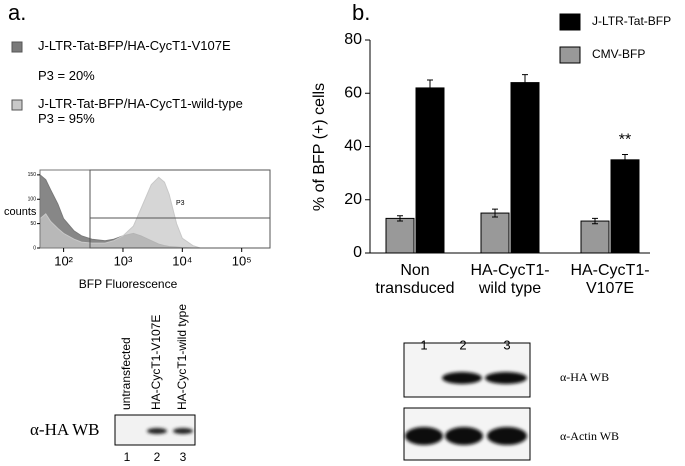  What do you see at coordinates (128, 284) in the screenshot?
I see `x-axis-title: BFP Fluorescence` at bounding box center [128, 284].